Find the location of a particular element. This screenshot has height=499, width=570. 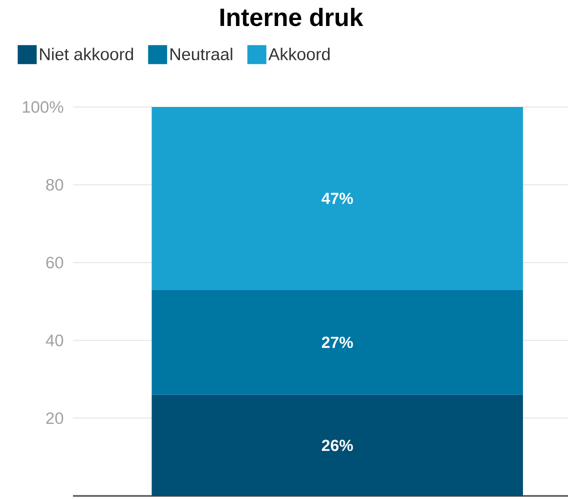

legend-label: Neutraal is located at coordinates (201, 54).